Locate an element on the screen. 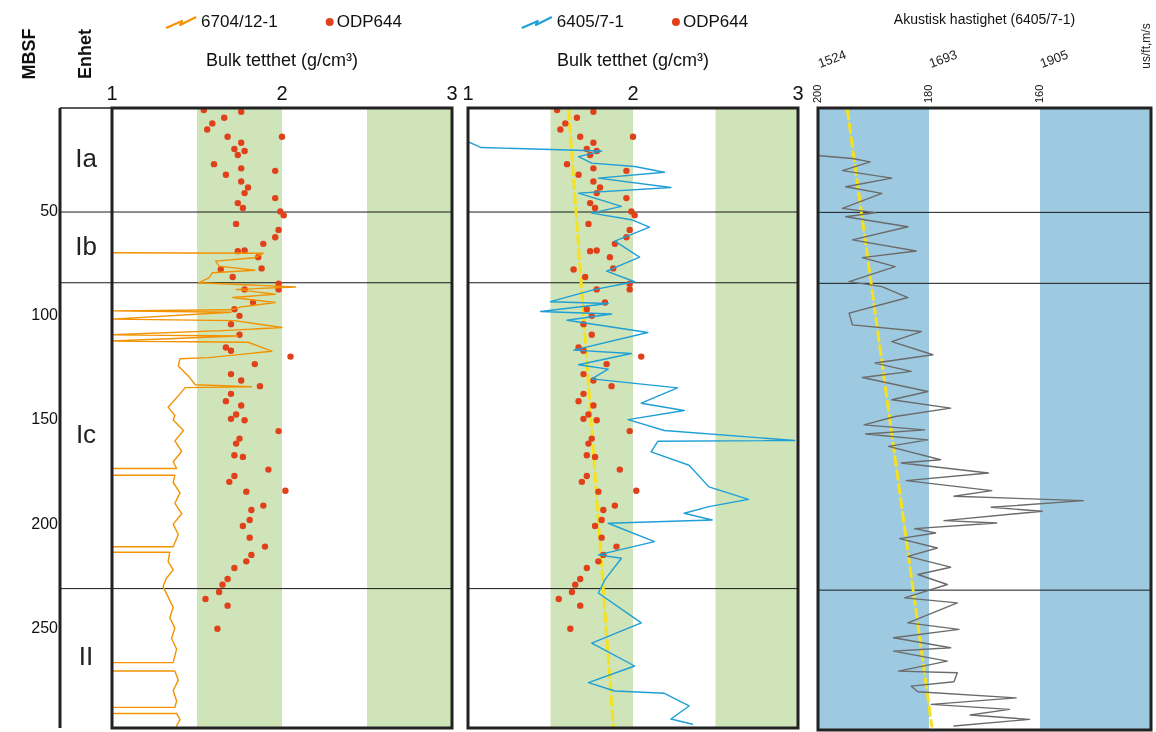 This screenshot has height=732, width=1156. text: 1693 is located at coordinates (943, 58).